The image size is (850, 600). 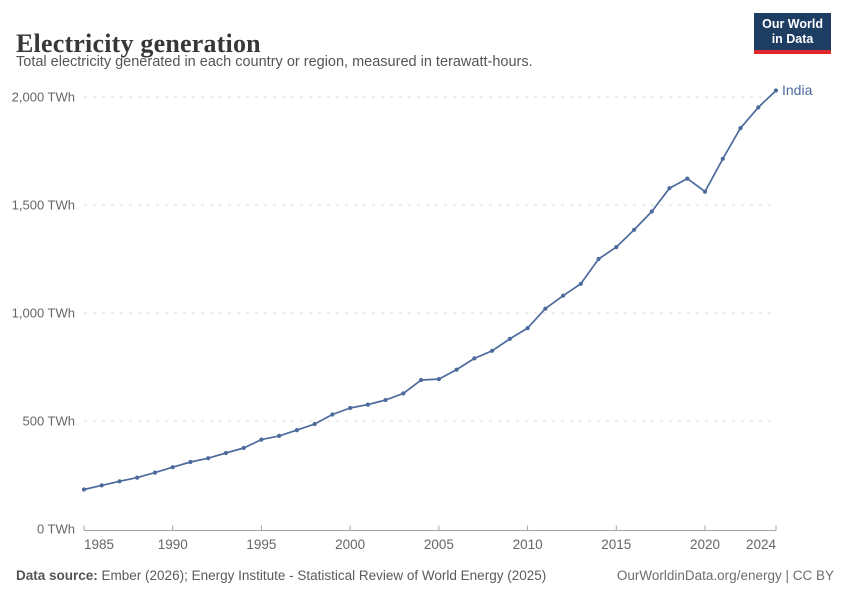 I want to click on owid-link: OurWorldinData.org/energy | CC BY, so click(x=725, y=575).